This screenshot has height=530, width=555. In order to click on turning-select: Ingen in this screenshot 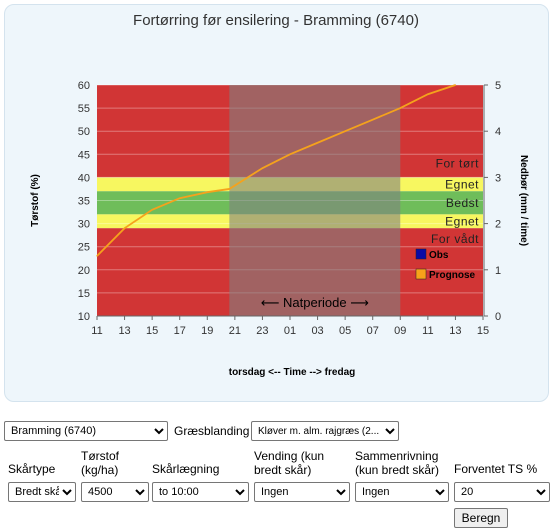, I will do `click(302, 492)`.